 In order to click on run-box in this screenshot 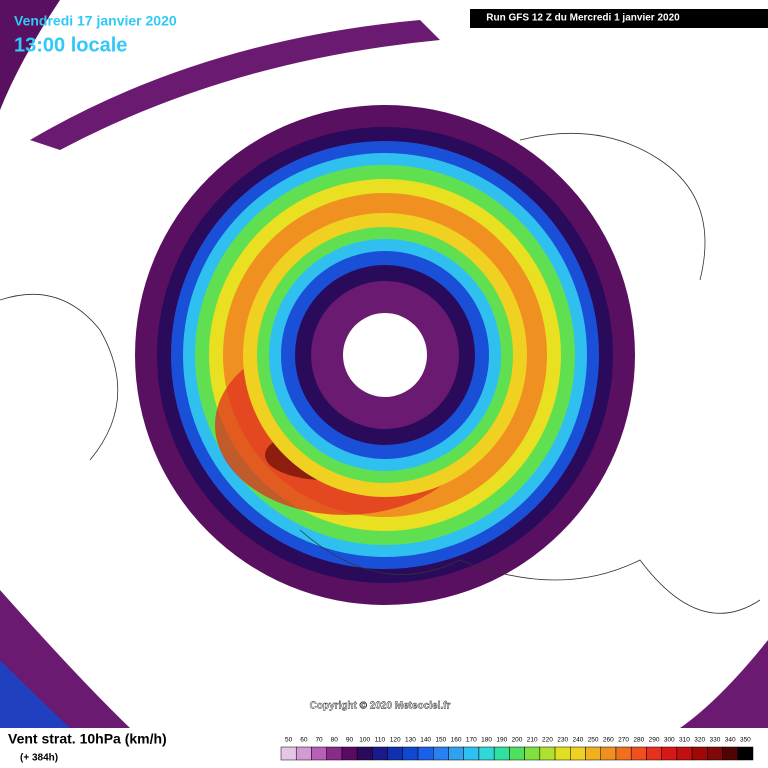, I will do `click(619, 18)`.